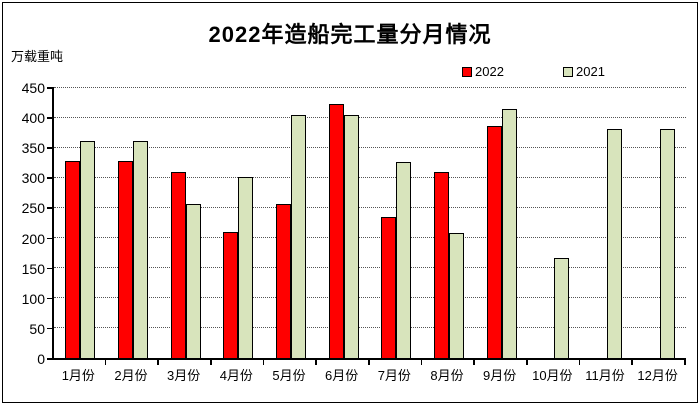 The image size is (700, 405). What do you see at coordinates (447, 375) in the screenshot?
I see `x-axis-label-8月份: 8月份` at bounding box center [447, 375].